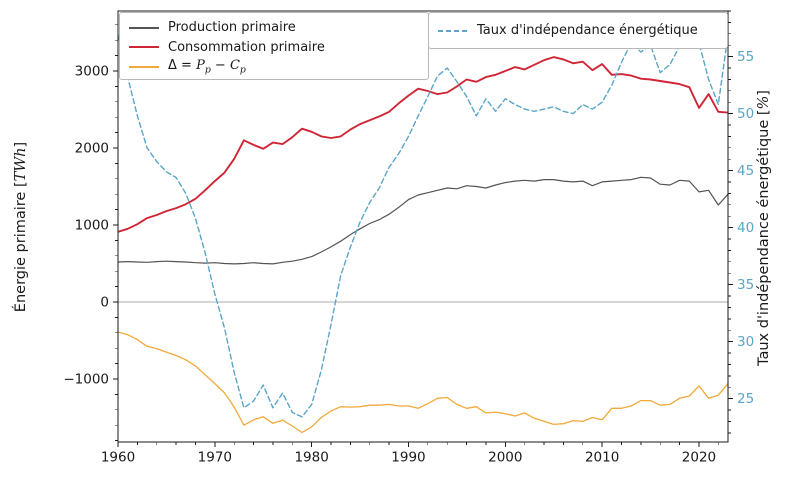 This screenshot has height=479, width=800. I want to click on series-production, so click(423, 220).